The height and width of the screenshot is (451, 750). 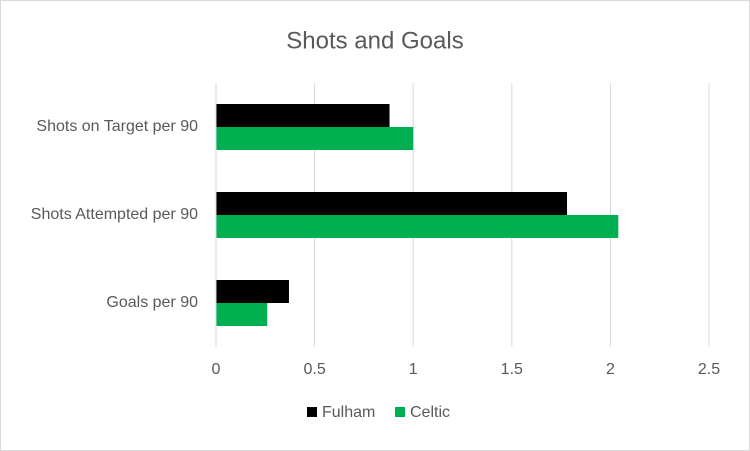 What do you see at coordinates (348, 412) in the screenshot?
I see `legend-label: Fulham` at bounding box center [348, 412].